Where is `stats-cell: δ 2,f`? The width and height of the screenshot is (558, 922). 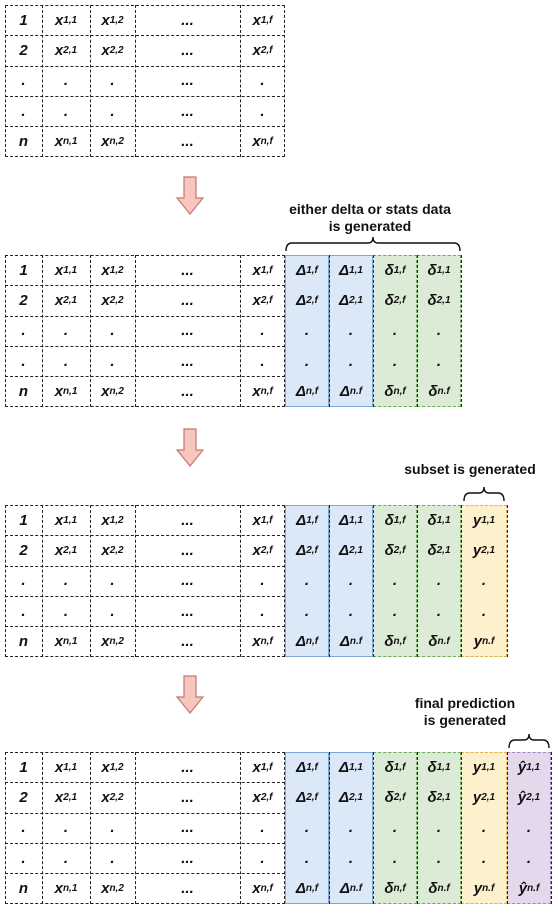
stats-cell: δ 2,f is located at coordinates (395, 797).